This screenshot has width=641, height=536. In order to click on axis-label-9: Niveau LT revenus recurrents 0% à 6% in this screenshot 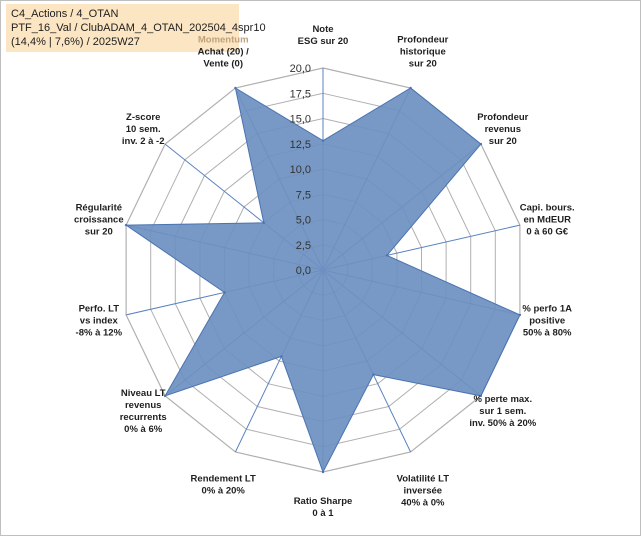, I will do `click(143, 411)`.